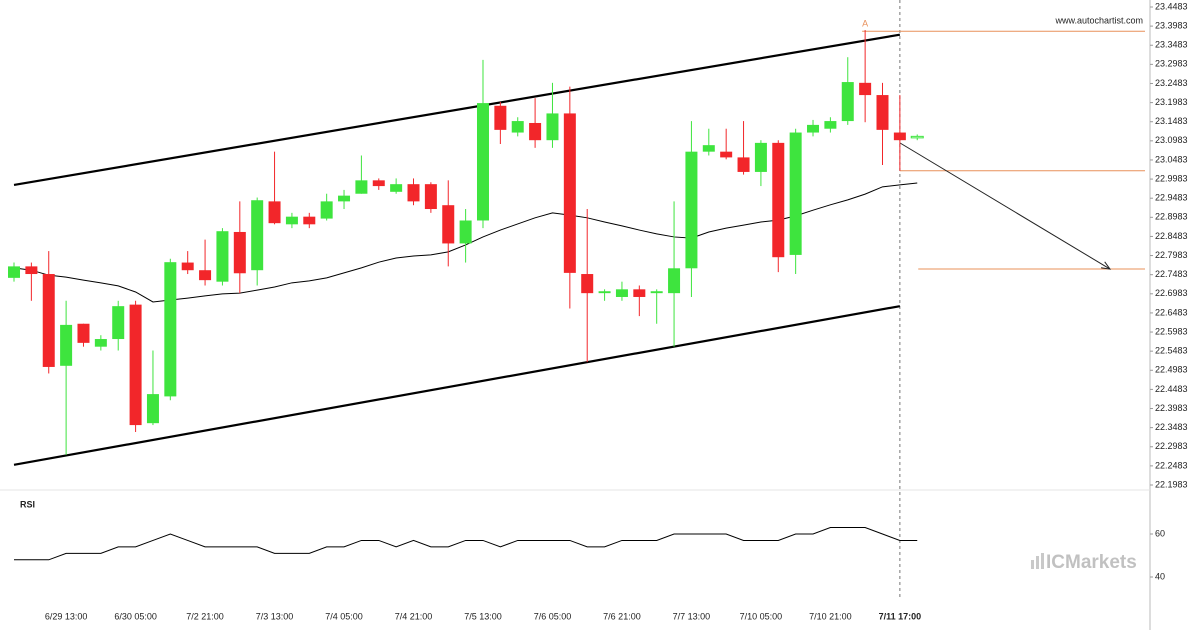  I want to click on y-tick-label: 23.4483, so click(1171, 6).